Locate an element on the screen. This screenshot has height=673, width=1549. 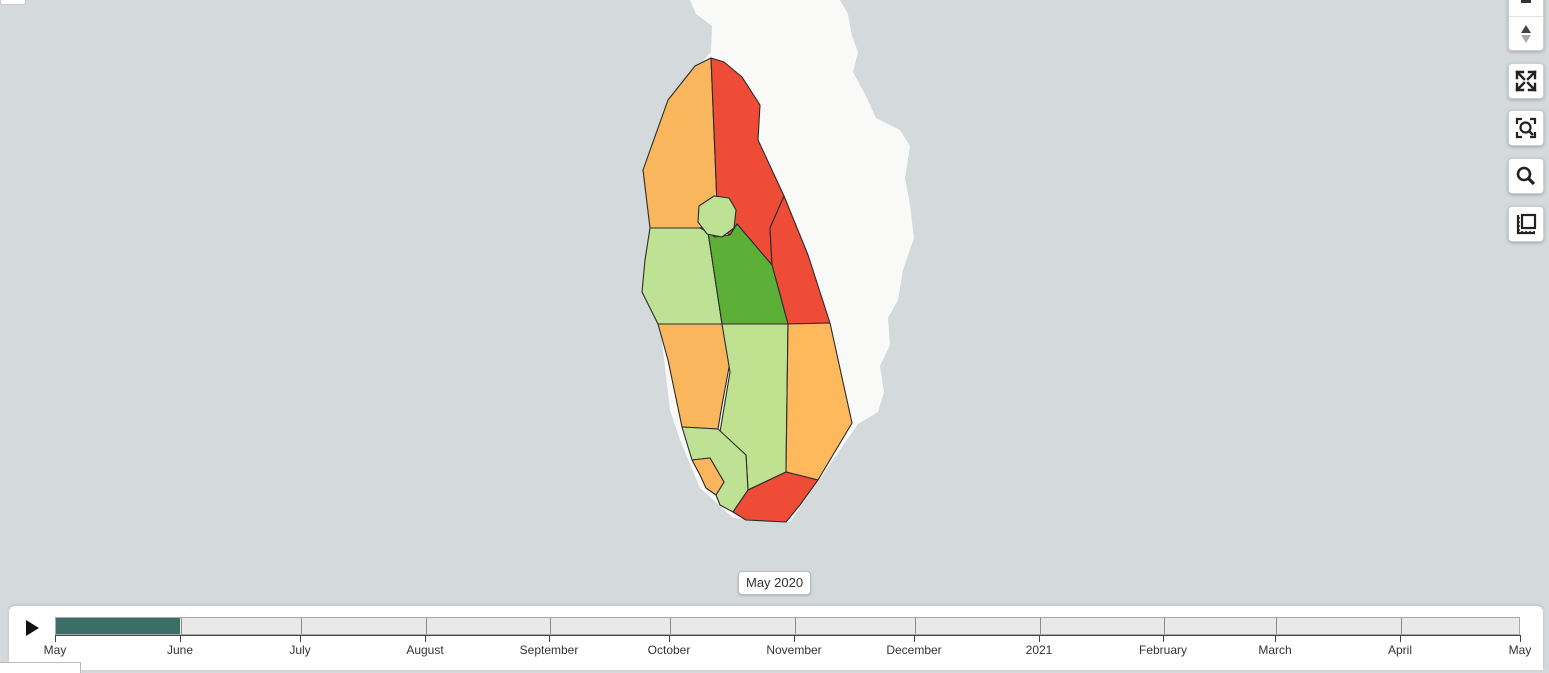
top-left-control is located at coordinates (13, 2).